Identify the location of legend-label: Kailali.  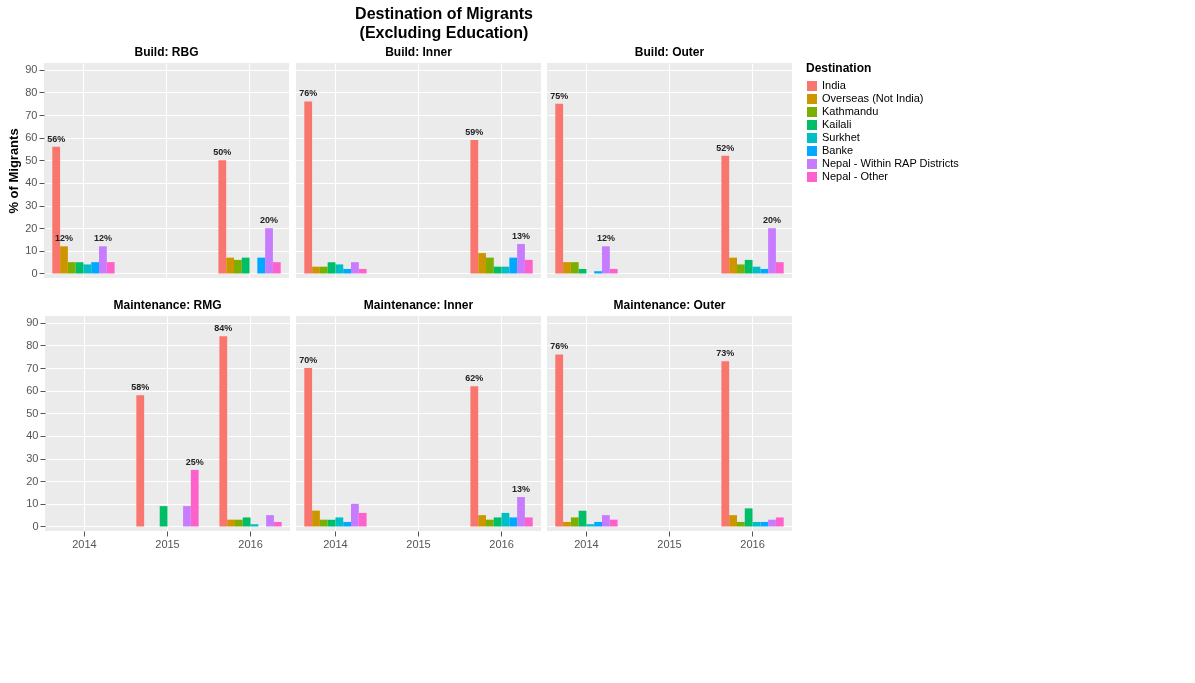
(837, 124).